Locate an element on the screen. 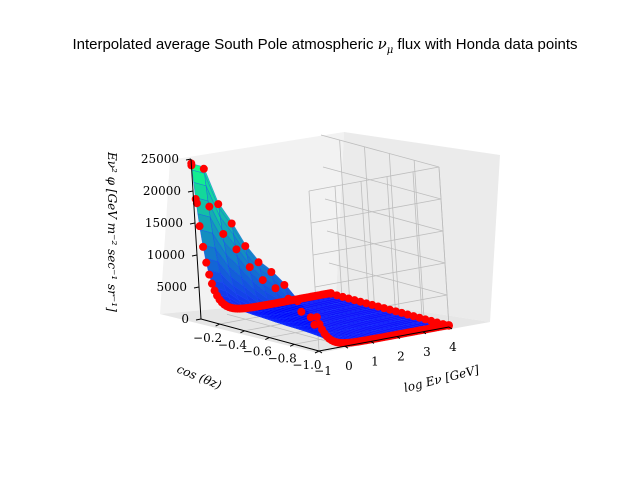  z-tick-label: 0 is located at coordinates (185, 319).